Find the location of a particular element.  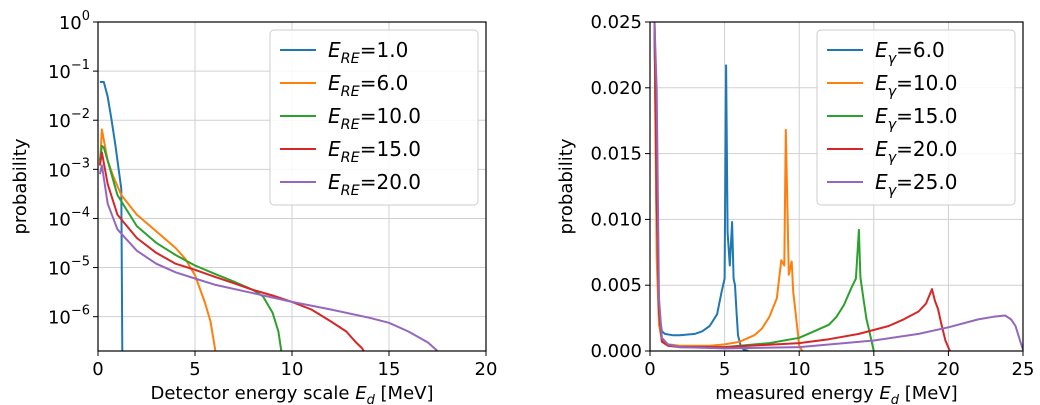

legend-label: ERE=6.0 is located at coordinates (368, 85).